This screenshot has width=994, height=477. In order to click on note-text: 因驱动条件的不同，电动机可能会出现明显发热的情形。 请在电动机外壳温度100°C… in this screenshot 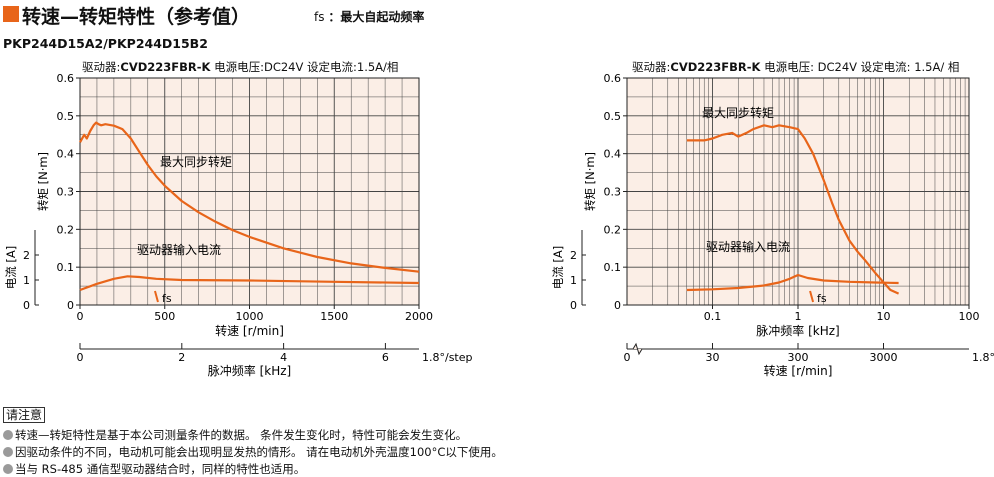, I will do `click(259, 452)`.